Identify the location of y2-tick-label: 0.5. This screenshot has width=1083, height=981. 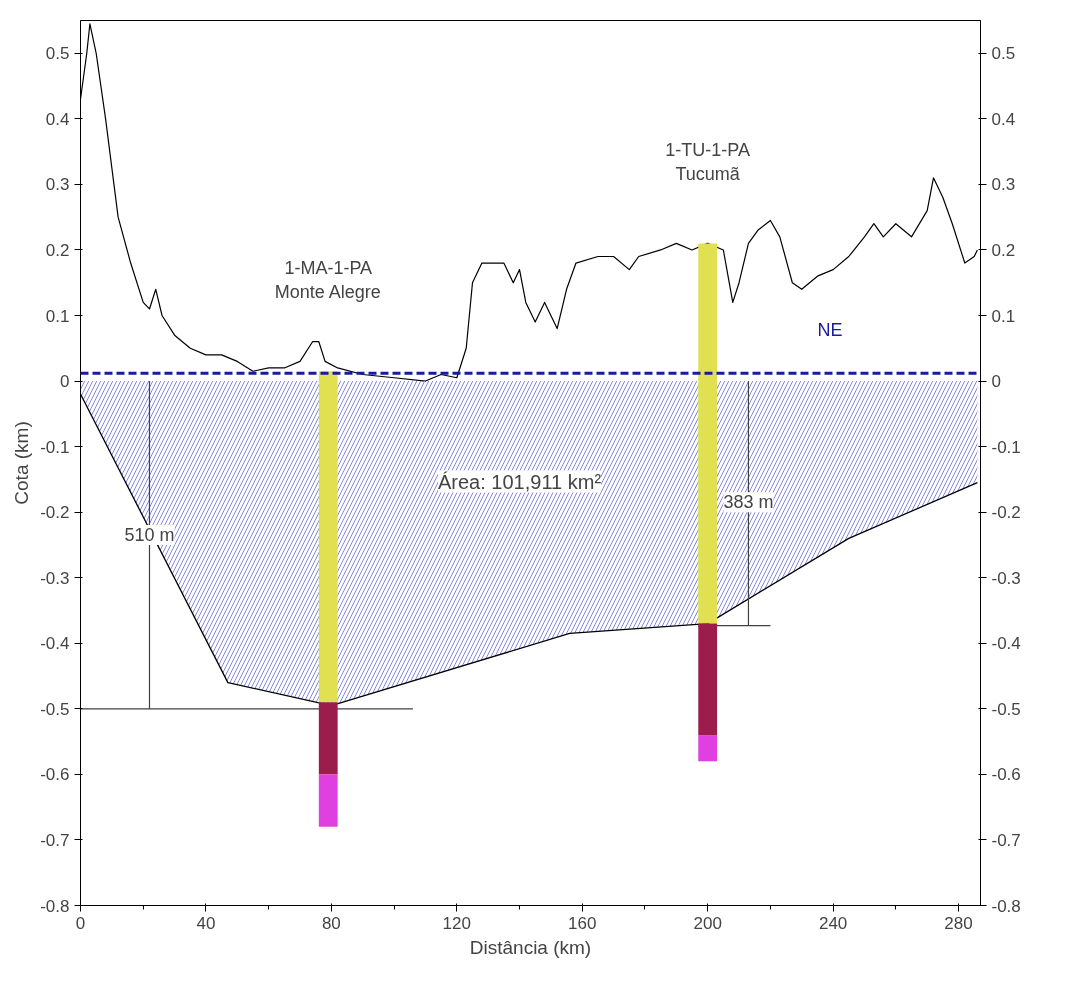
(1003, 54).